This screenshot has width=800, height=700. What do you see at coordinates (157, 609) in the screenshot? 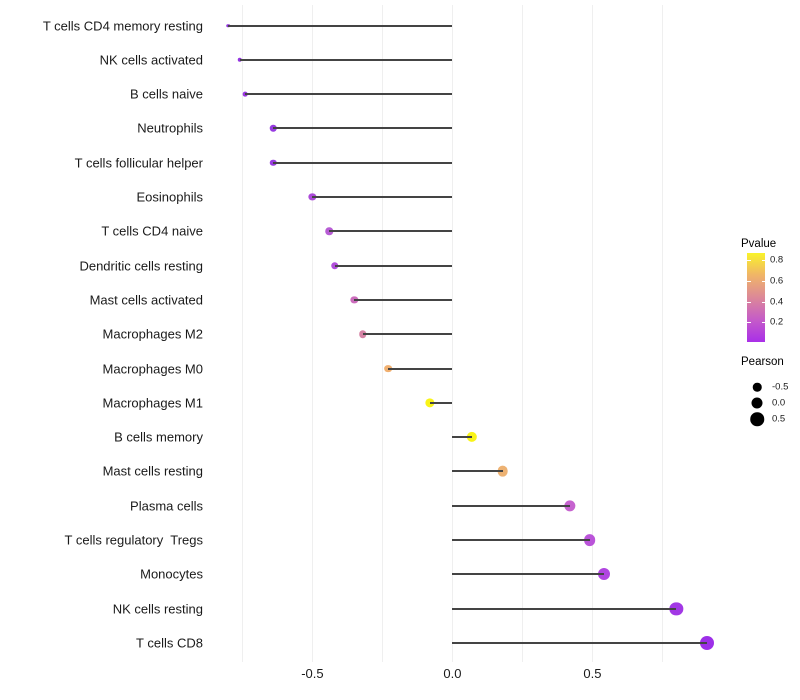
I see `y-axis-category-label: NK cells resting` at bounding box center [157, 609].